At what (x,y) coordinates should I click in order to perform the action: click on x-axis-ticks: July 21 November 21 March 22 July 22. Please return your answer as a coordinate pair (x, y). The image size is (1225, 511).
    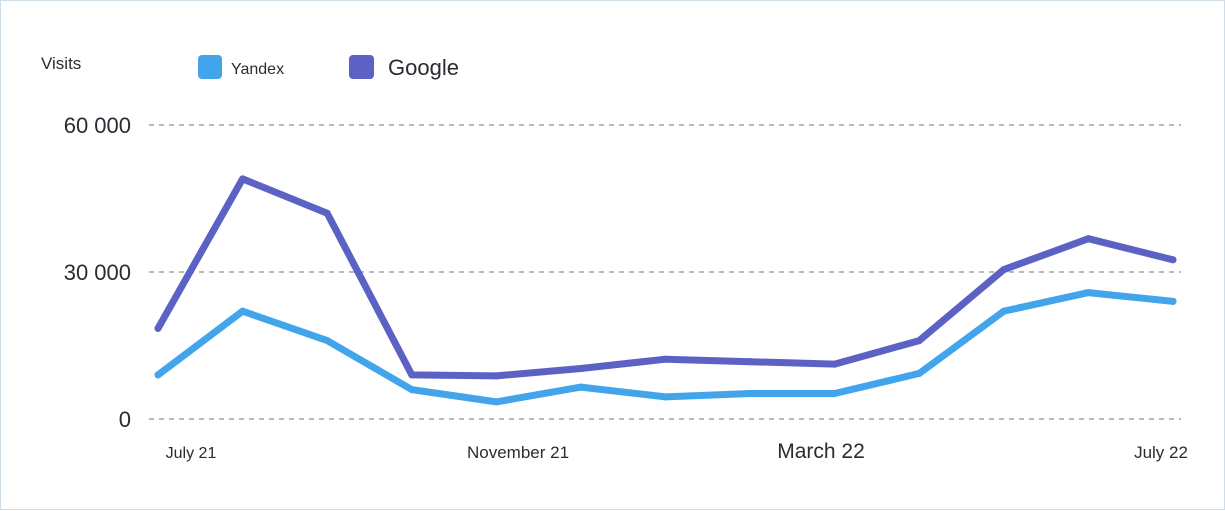
    Looking at the image, I should click on (677, 451).